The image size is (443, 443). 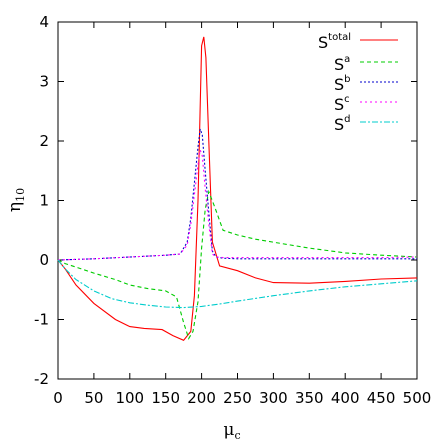 I want to click on x-tick-label: 100, so click(x=129, y=398).